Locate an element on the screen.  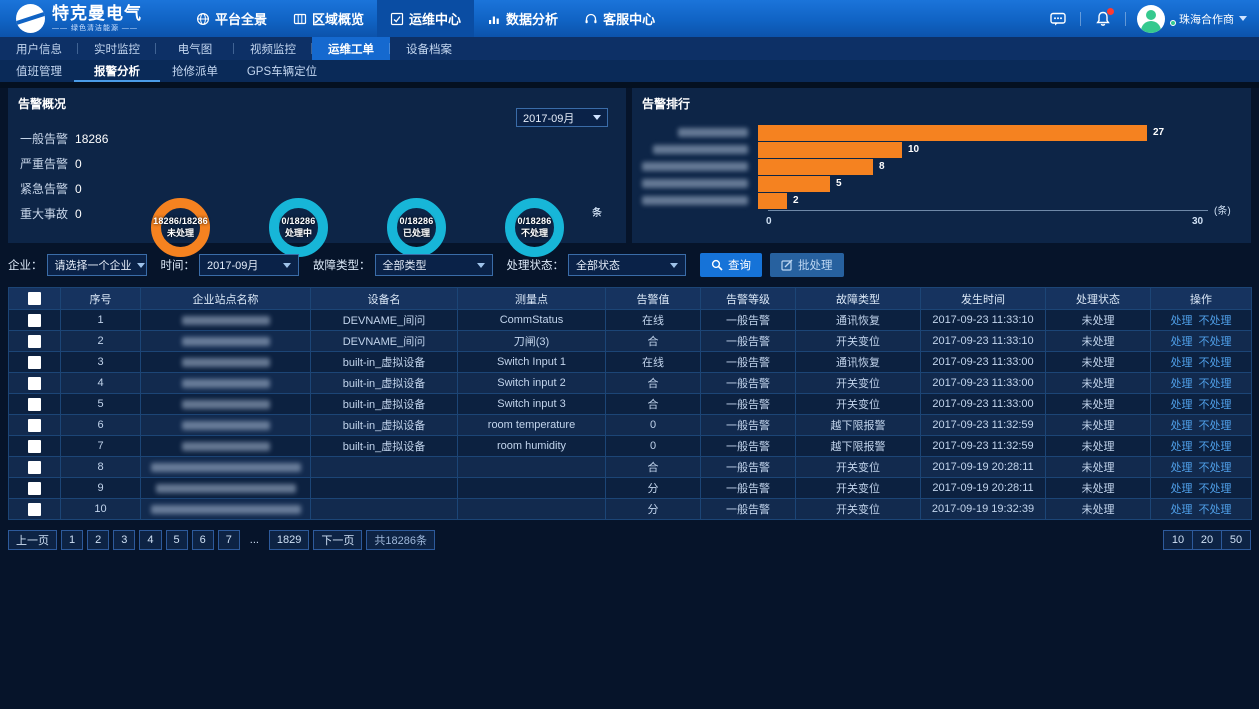
notification-bell-icon is located at coordinates (1103, 18).